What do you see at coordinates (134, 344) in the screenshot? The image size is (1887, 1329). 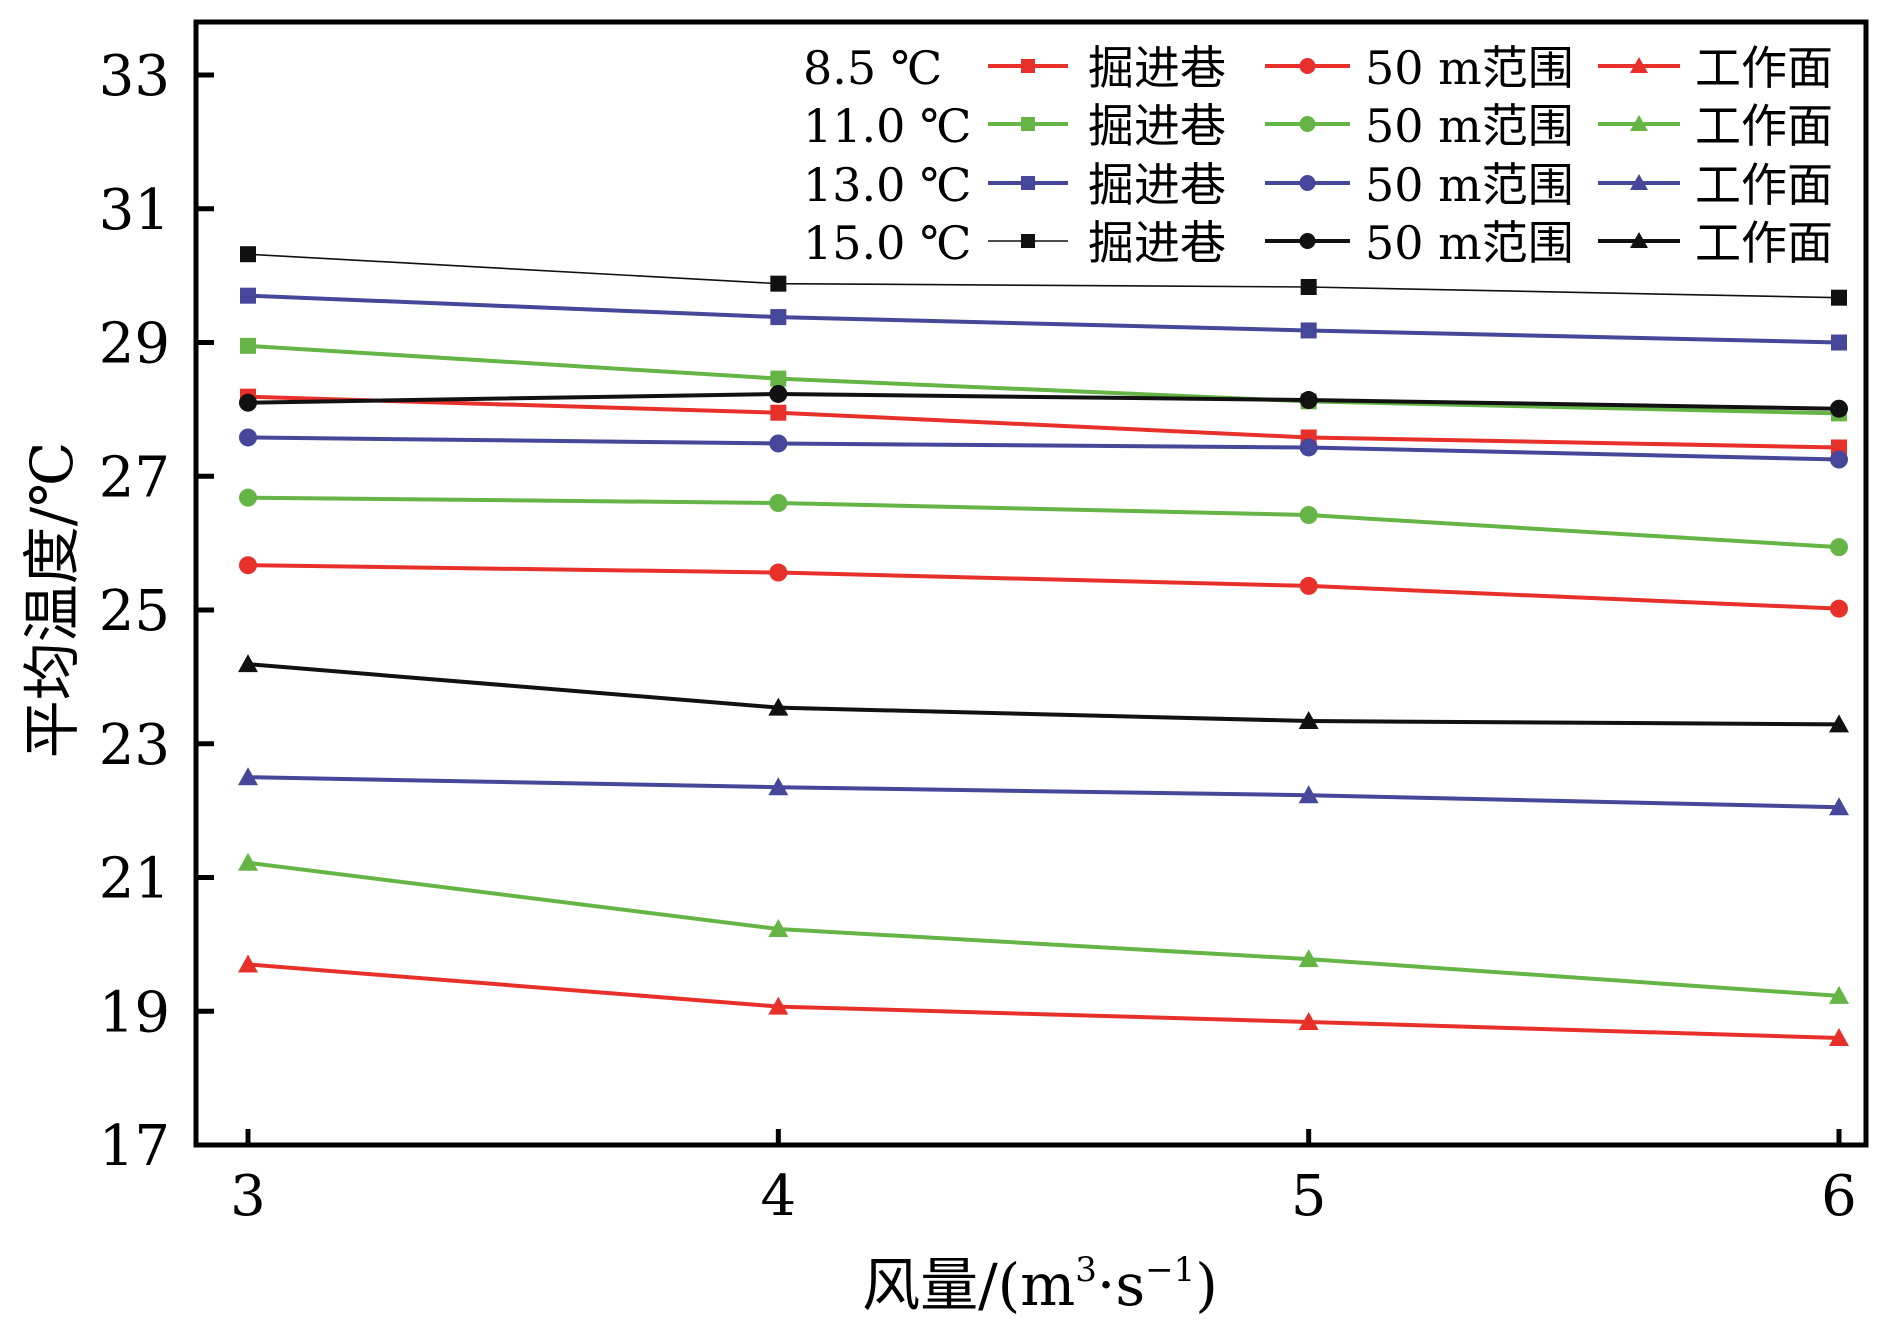 I see `y-tick-label: 29` at bounding box center [134, 344].